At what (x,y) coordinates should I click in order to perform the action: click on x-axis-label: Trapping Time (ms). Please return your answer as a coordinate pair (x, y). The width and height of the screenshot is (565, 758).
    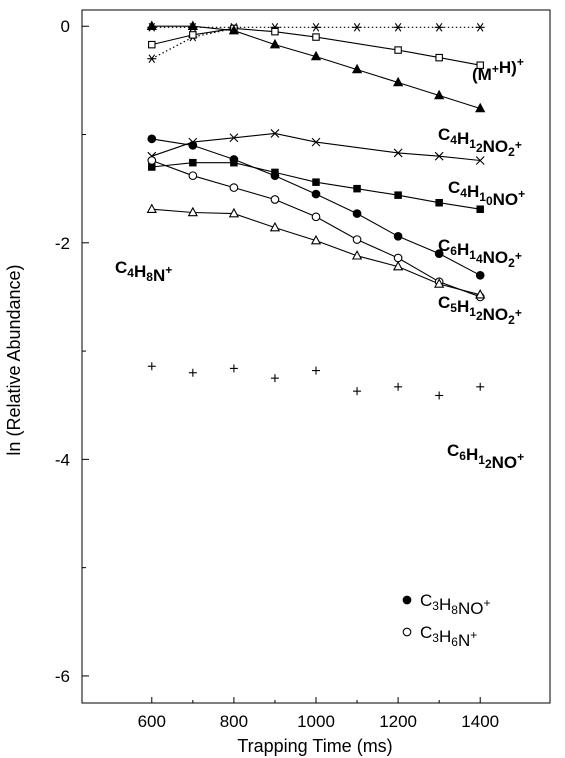
    Looking at the image, I should click on (314, 746).